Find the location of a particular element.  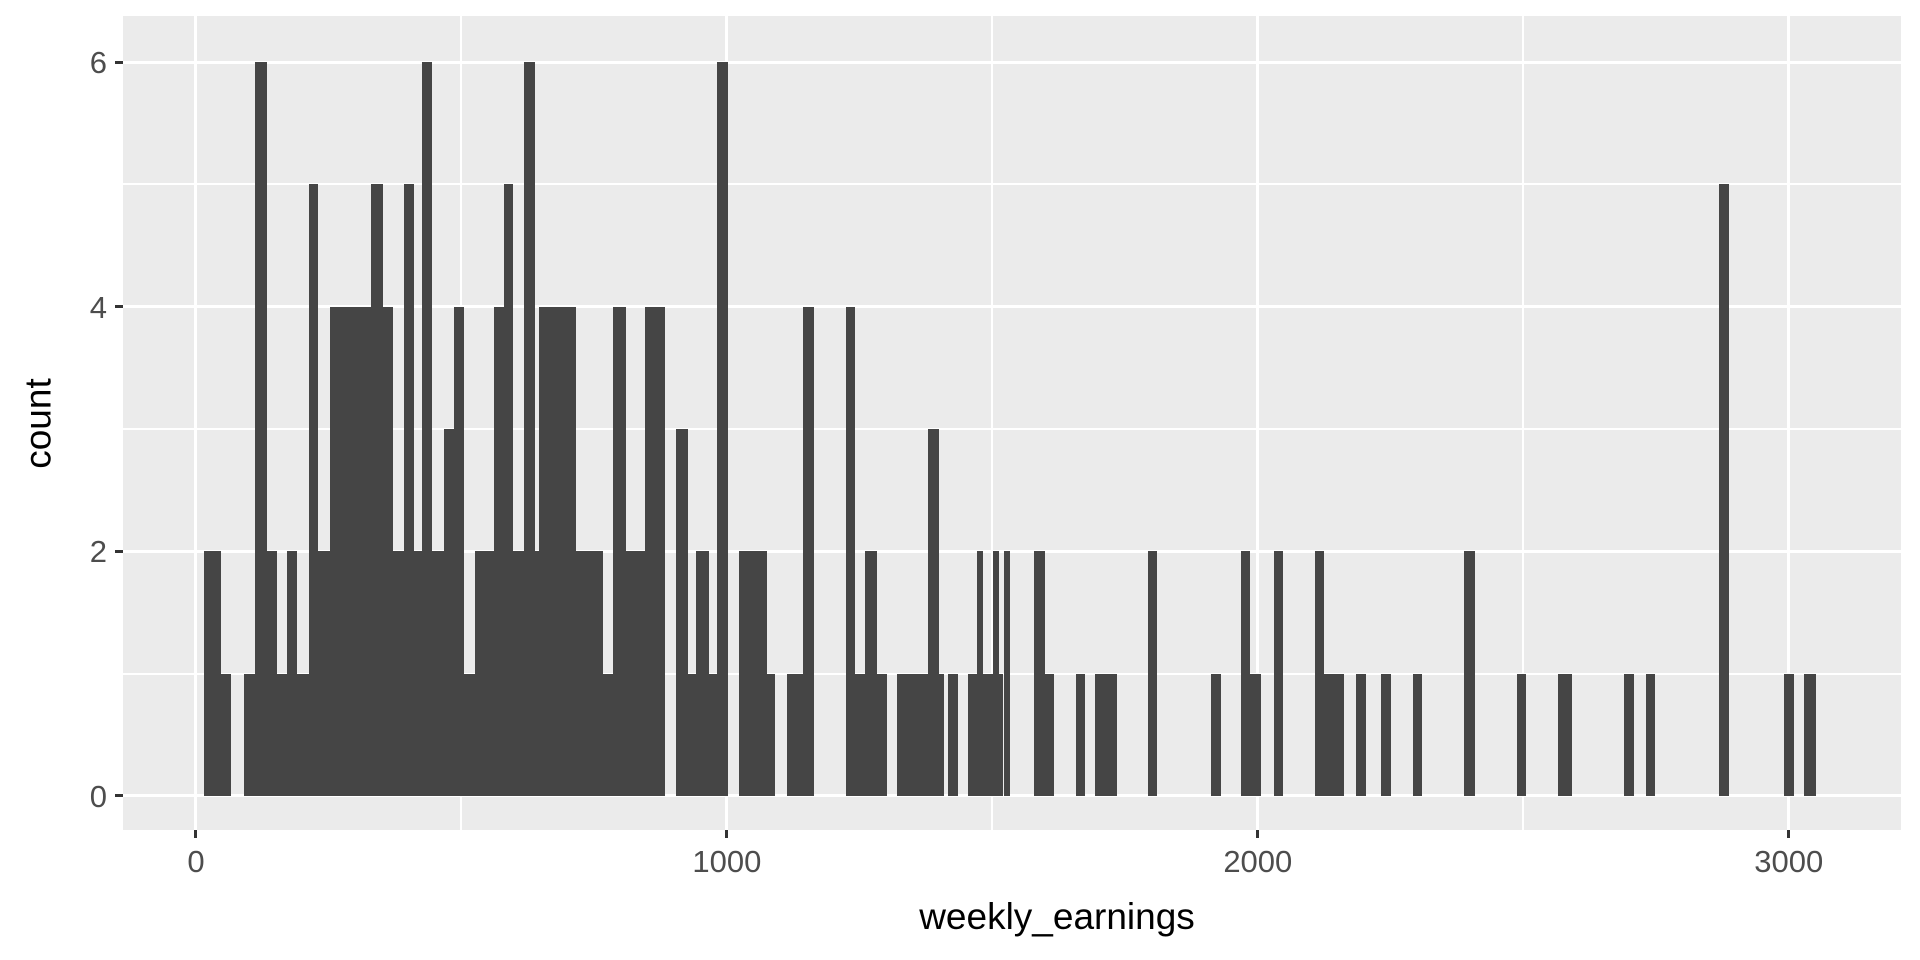

x-tick-label: 2000 is located at coordinates (1258, 861).